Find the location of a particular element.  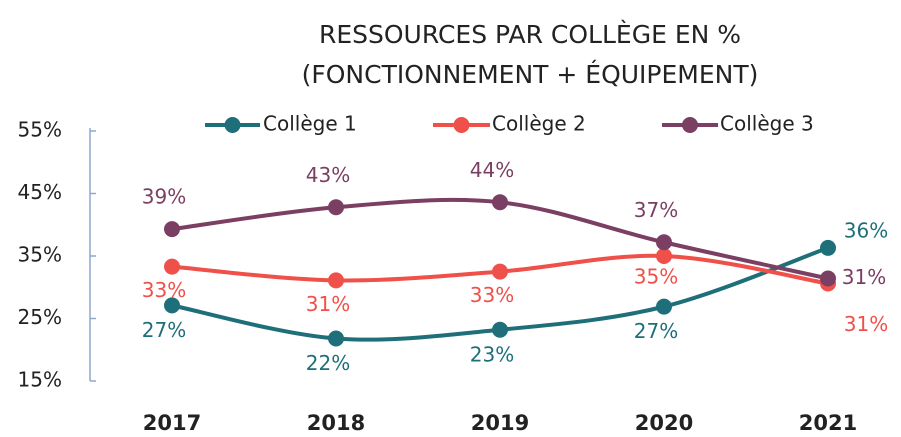

data-label: 22% is located at coordinates (328, 363).